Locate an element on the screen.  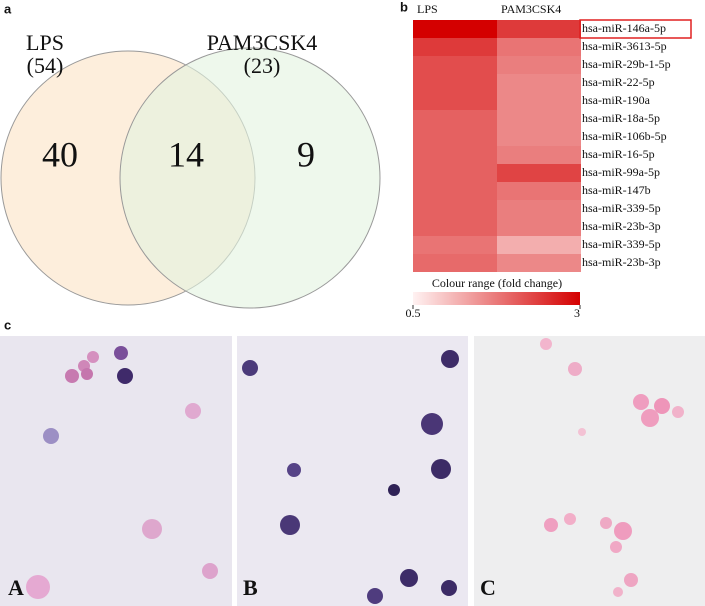
row-label: hsa-miR-3613-5p is located at coordinates (624, 46).